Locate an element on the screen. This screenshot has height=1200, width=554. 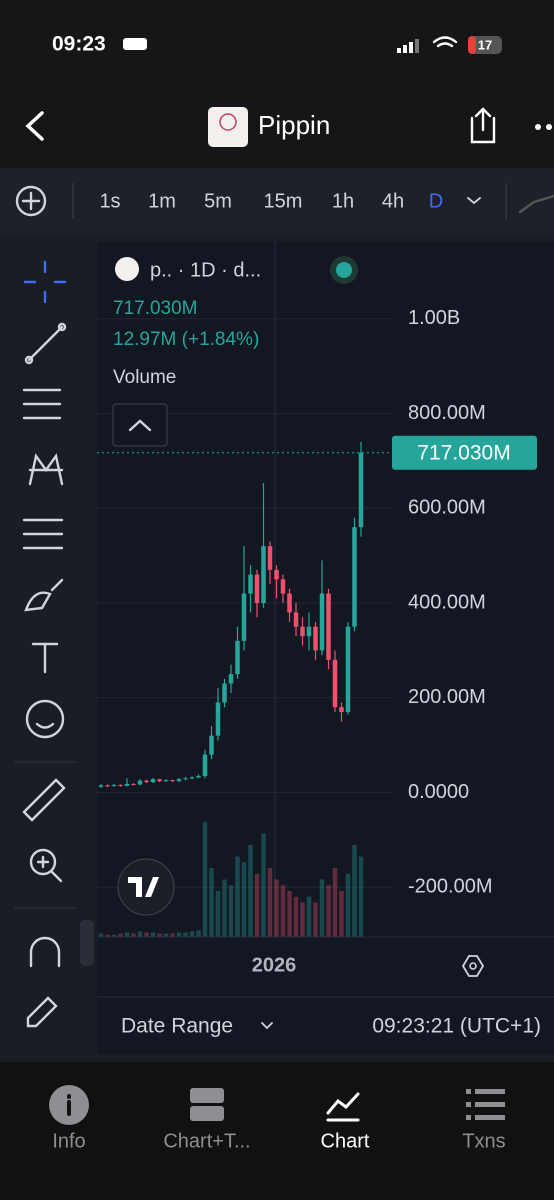
axis-settings is located at coordinates (473, 966).